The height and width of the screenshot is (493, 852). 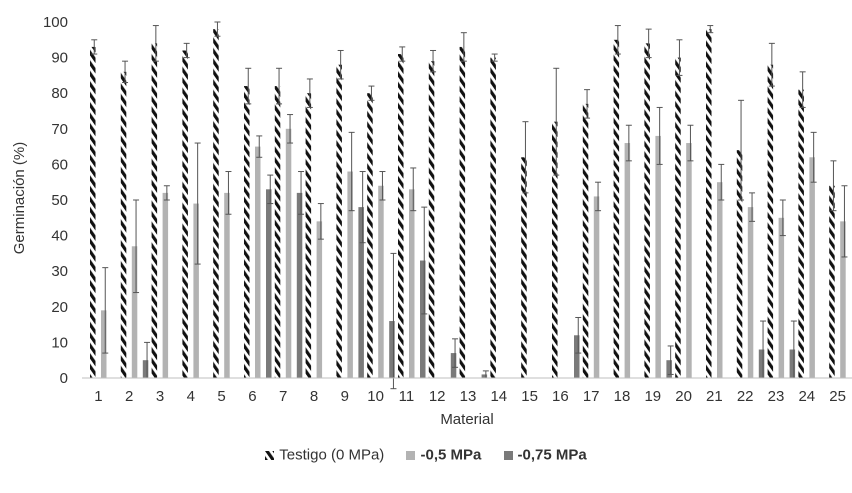 What do you see at coordinates (591, 396) in the screenshot?
I see `x-tick-label: 17` at bounding box center [591, 396].